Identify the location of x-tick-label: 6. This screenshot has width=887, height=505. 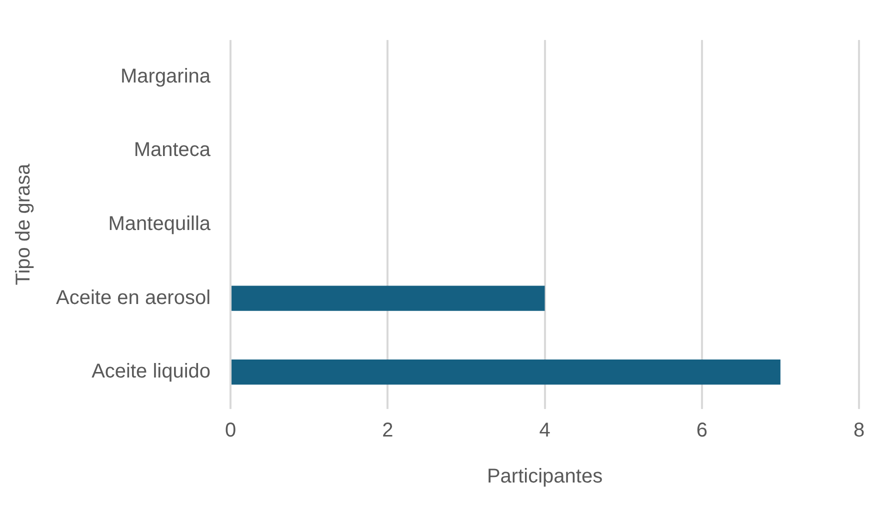
(702, 431).